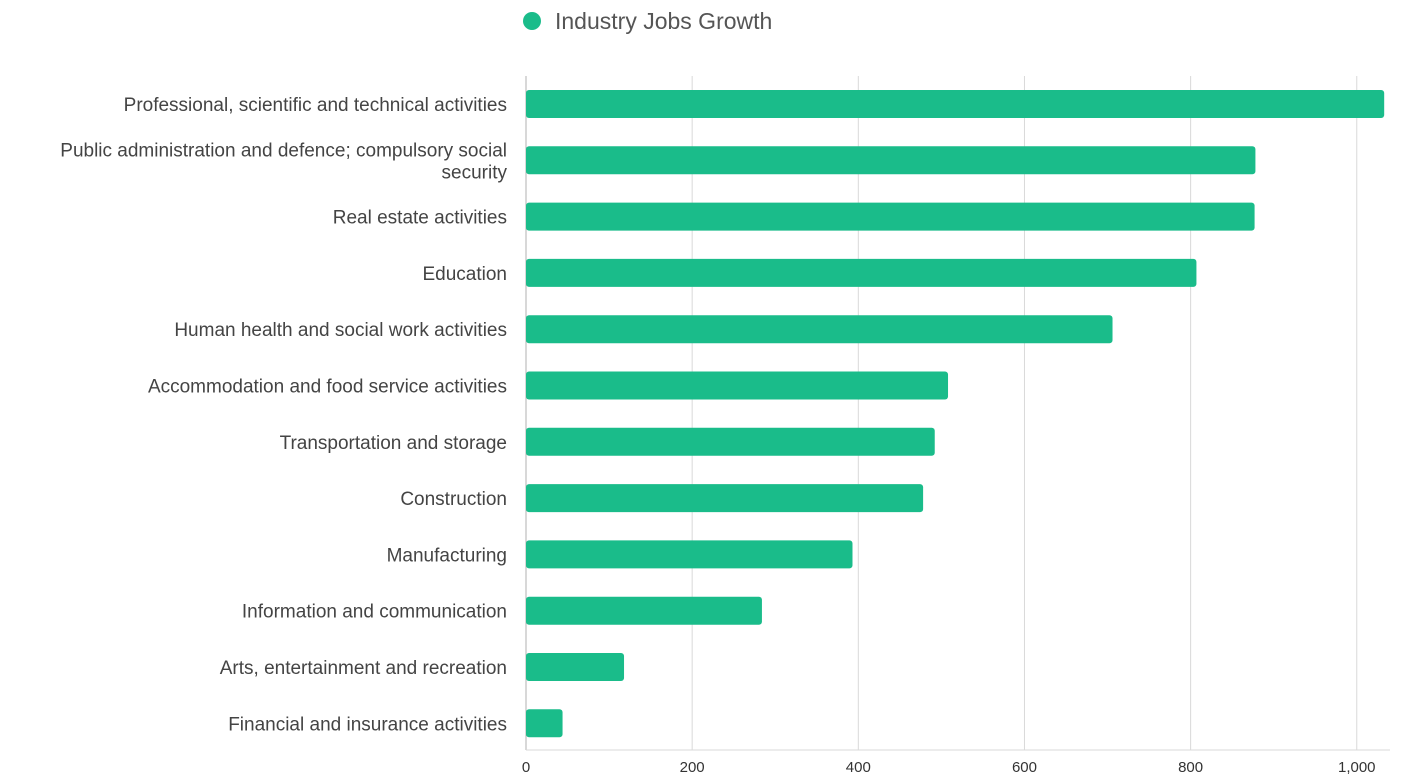 The image size is (1405, 778). I want to click on category-label: Arts, entertainment and recreation, so click(363, 668).